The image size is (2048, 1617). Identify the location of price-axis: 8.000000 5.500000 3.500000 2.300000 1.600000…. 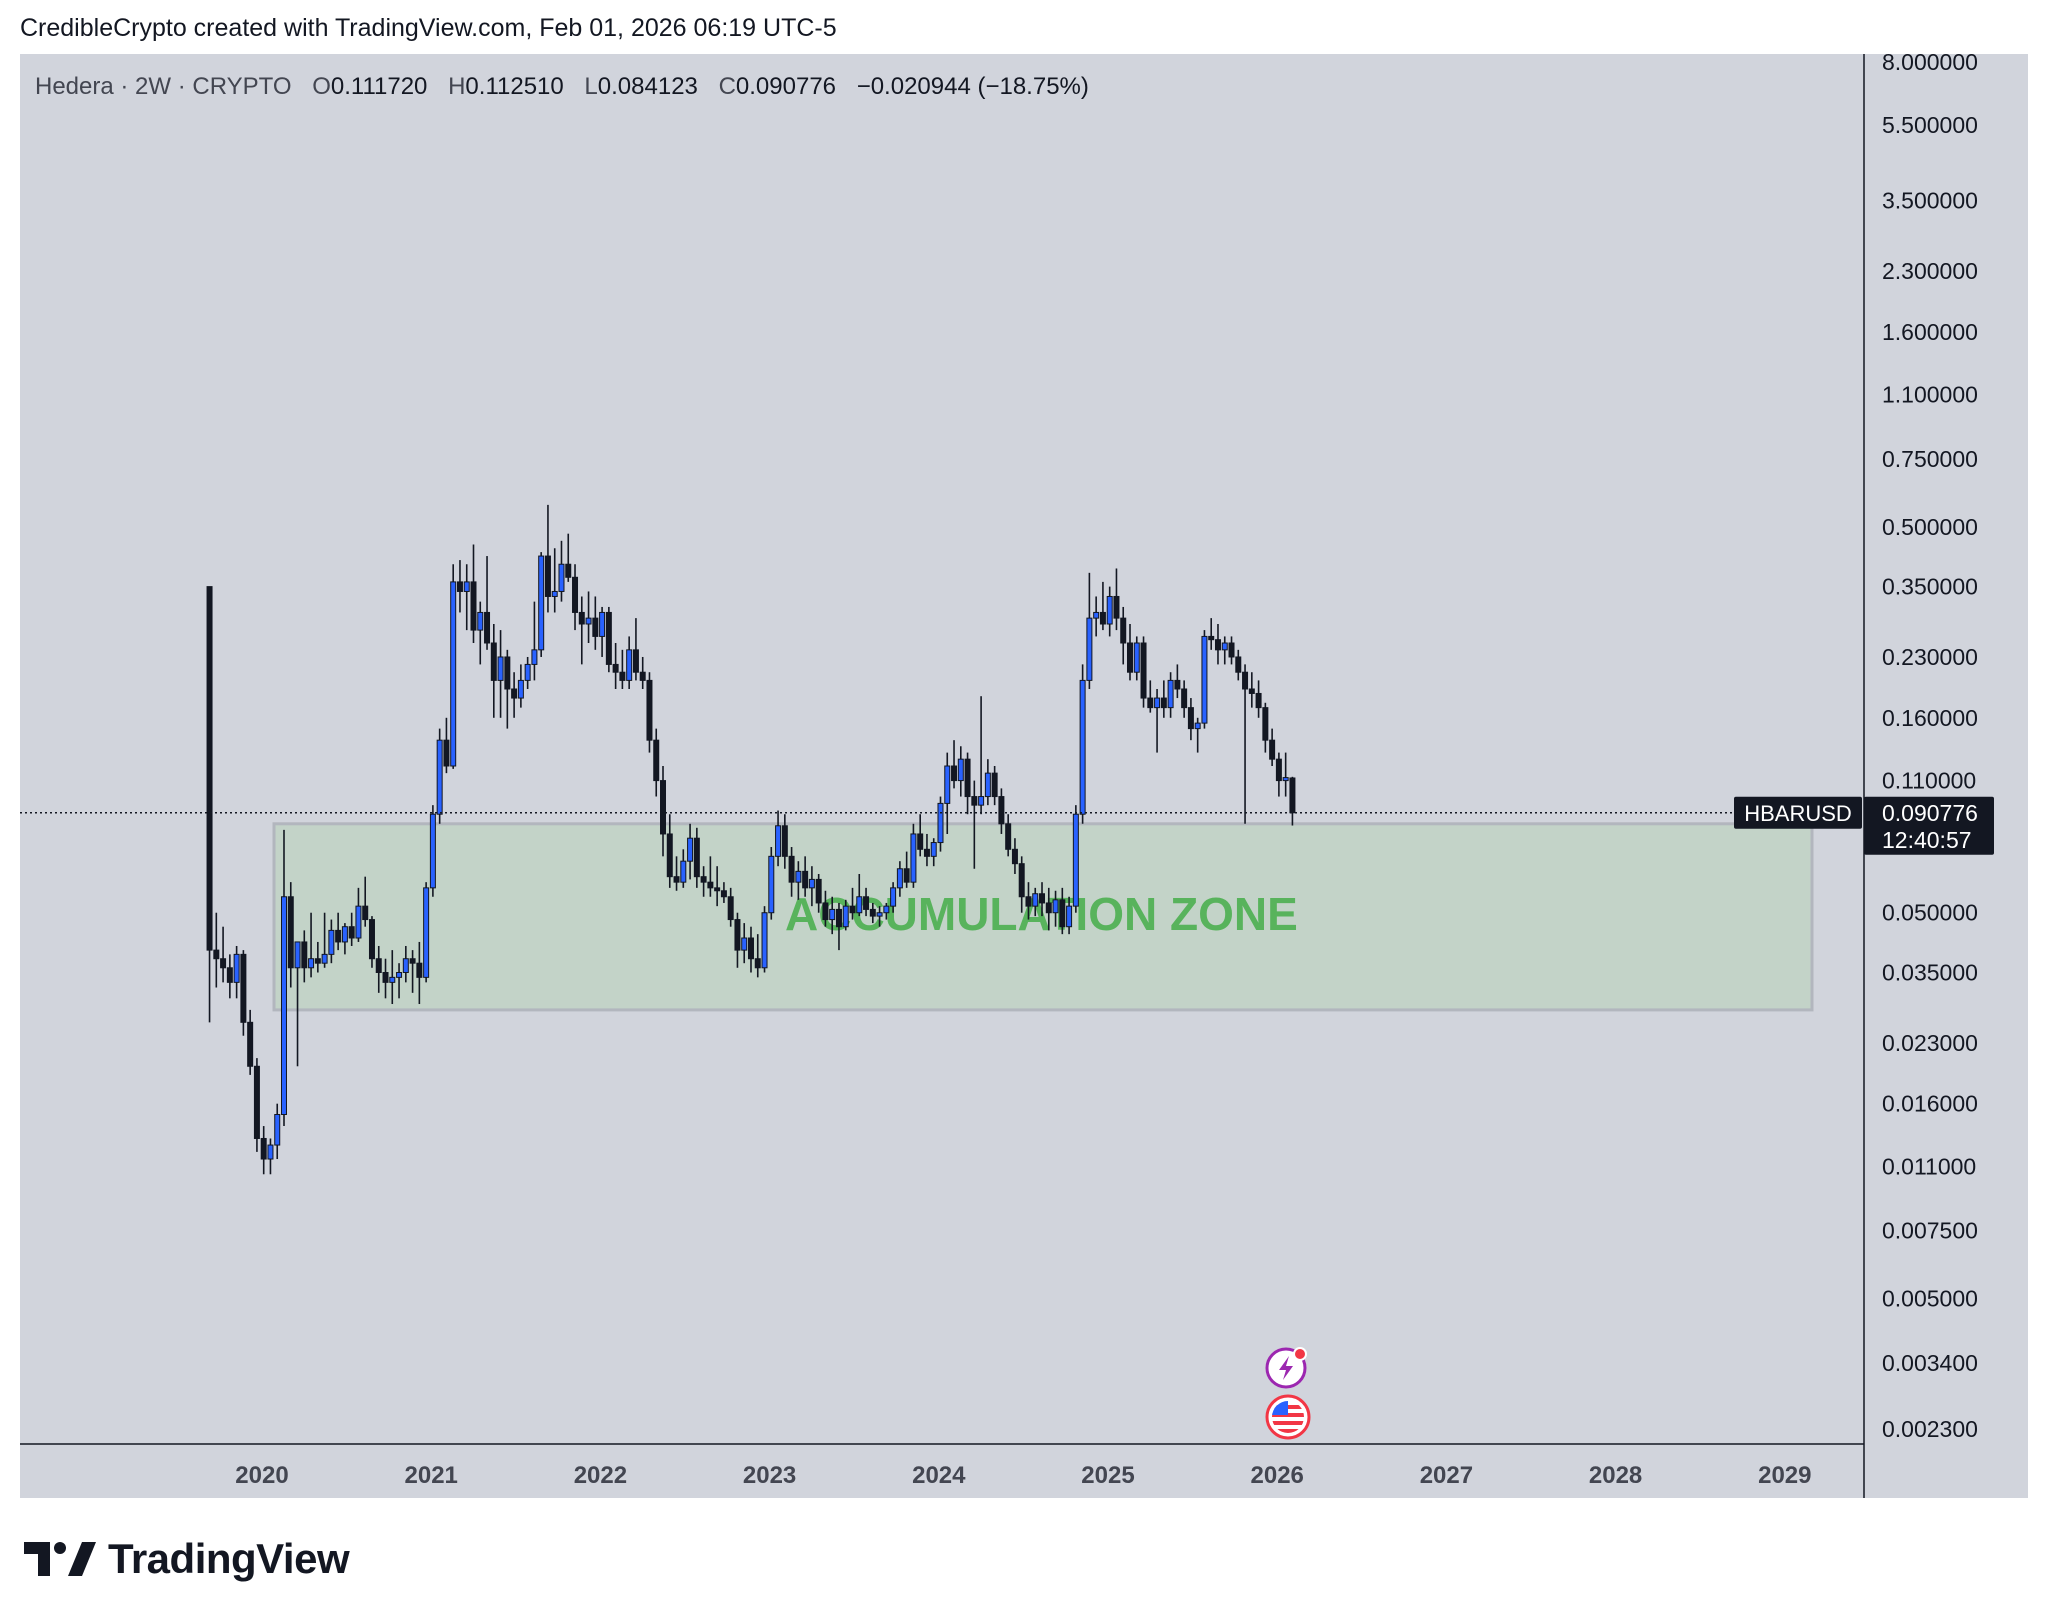
(1930, 745).